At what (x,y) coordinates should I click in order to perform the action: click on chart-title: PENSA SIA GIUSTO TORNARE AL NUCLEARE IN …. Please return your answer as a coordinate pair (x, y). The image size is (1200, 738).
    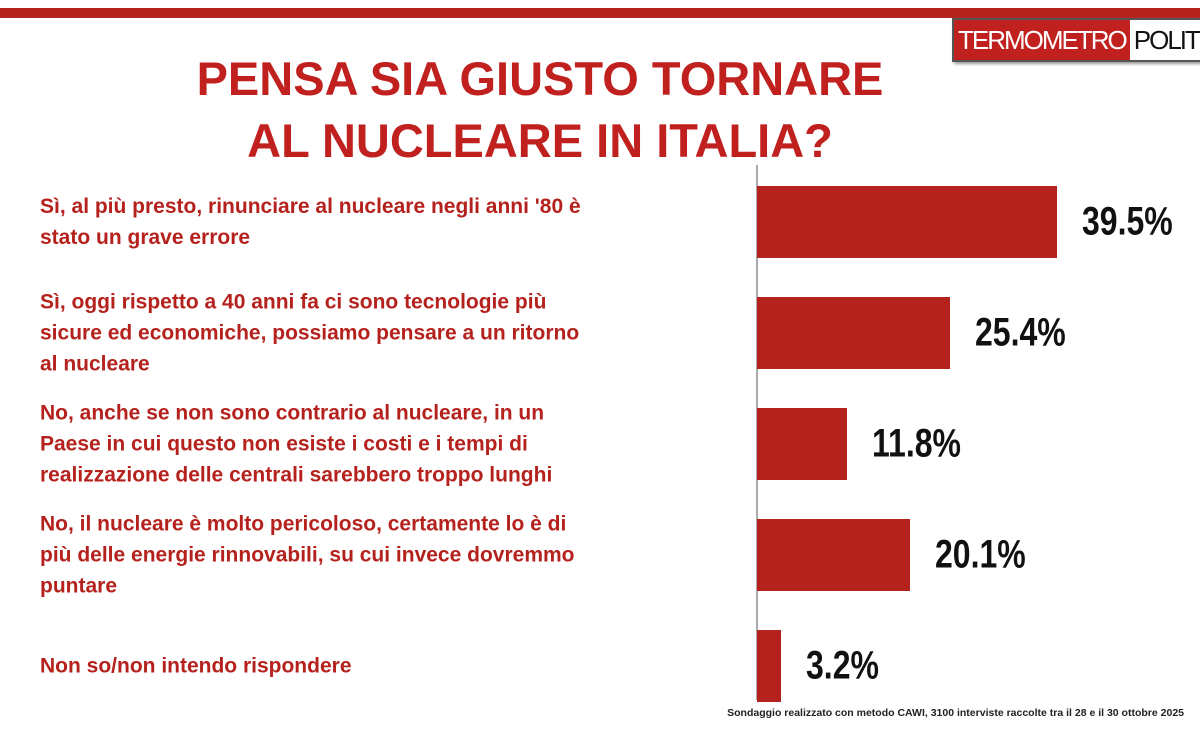
    Looking at the image, I should click on (540, 109).